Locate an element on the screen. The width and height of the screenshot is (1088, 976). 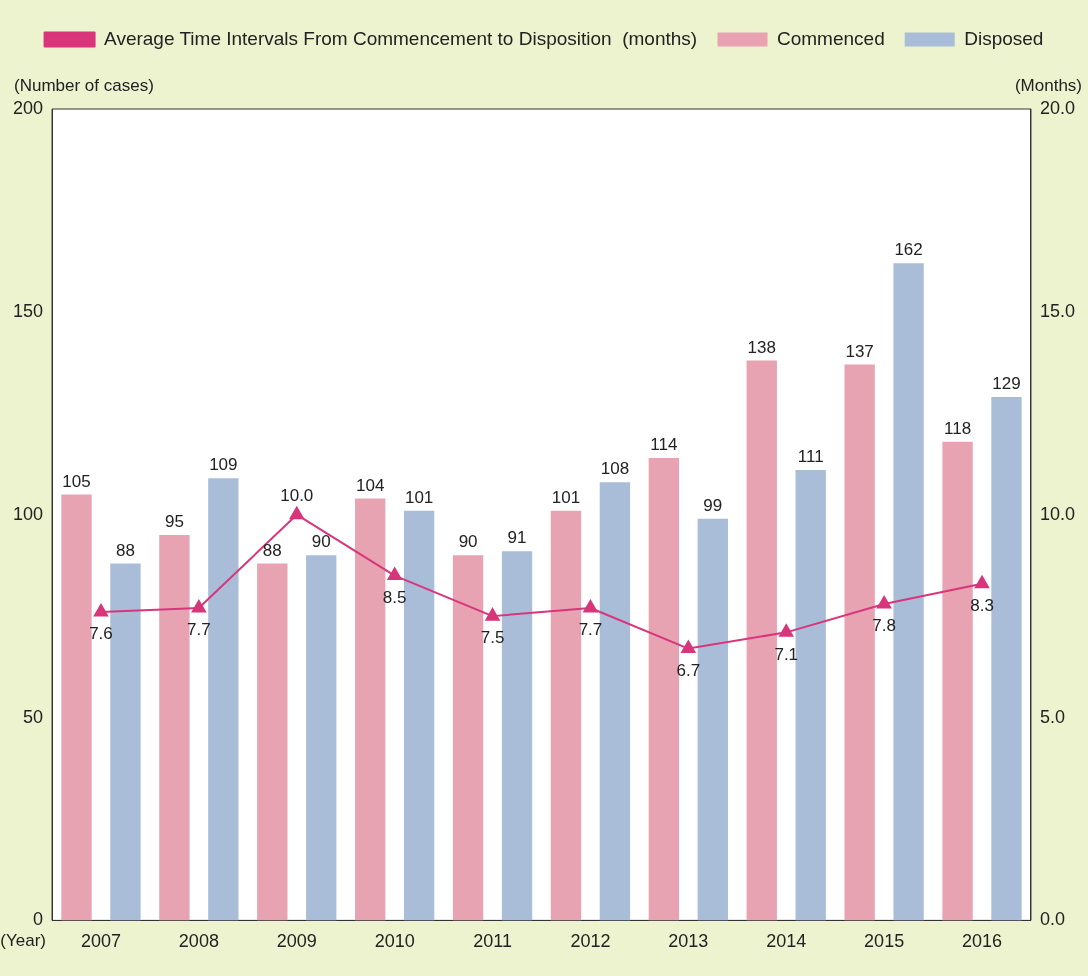
data-label: 6.7 is located at coordinates (688, 670).